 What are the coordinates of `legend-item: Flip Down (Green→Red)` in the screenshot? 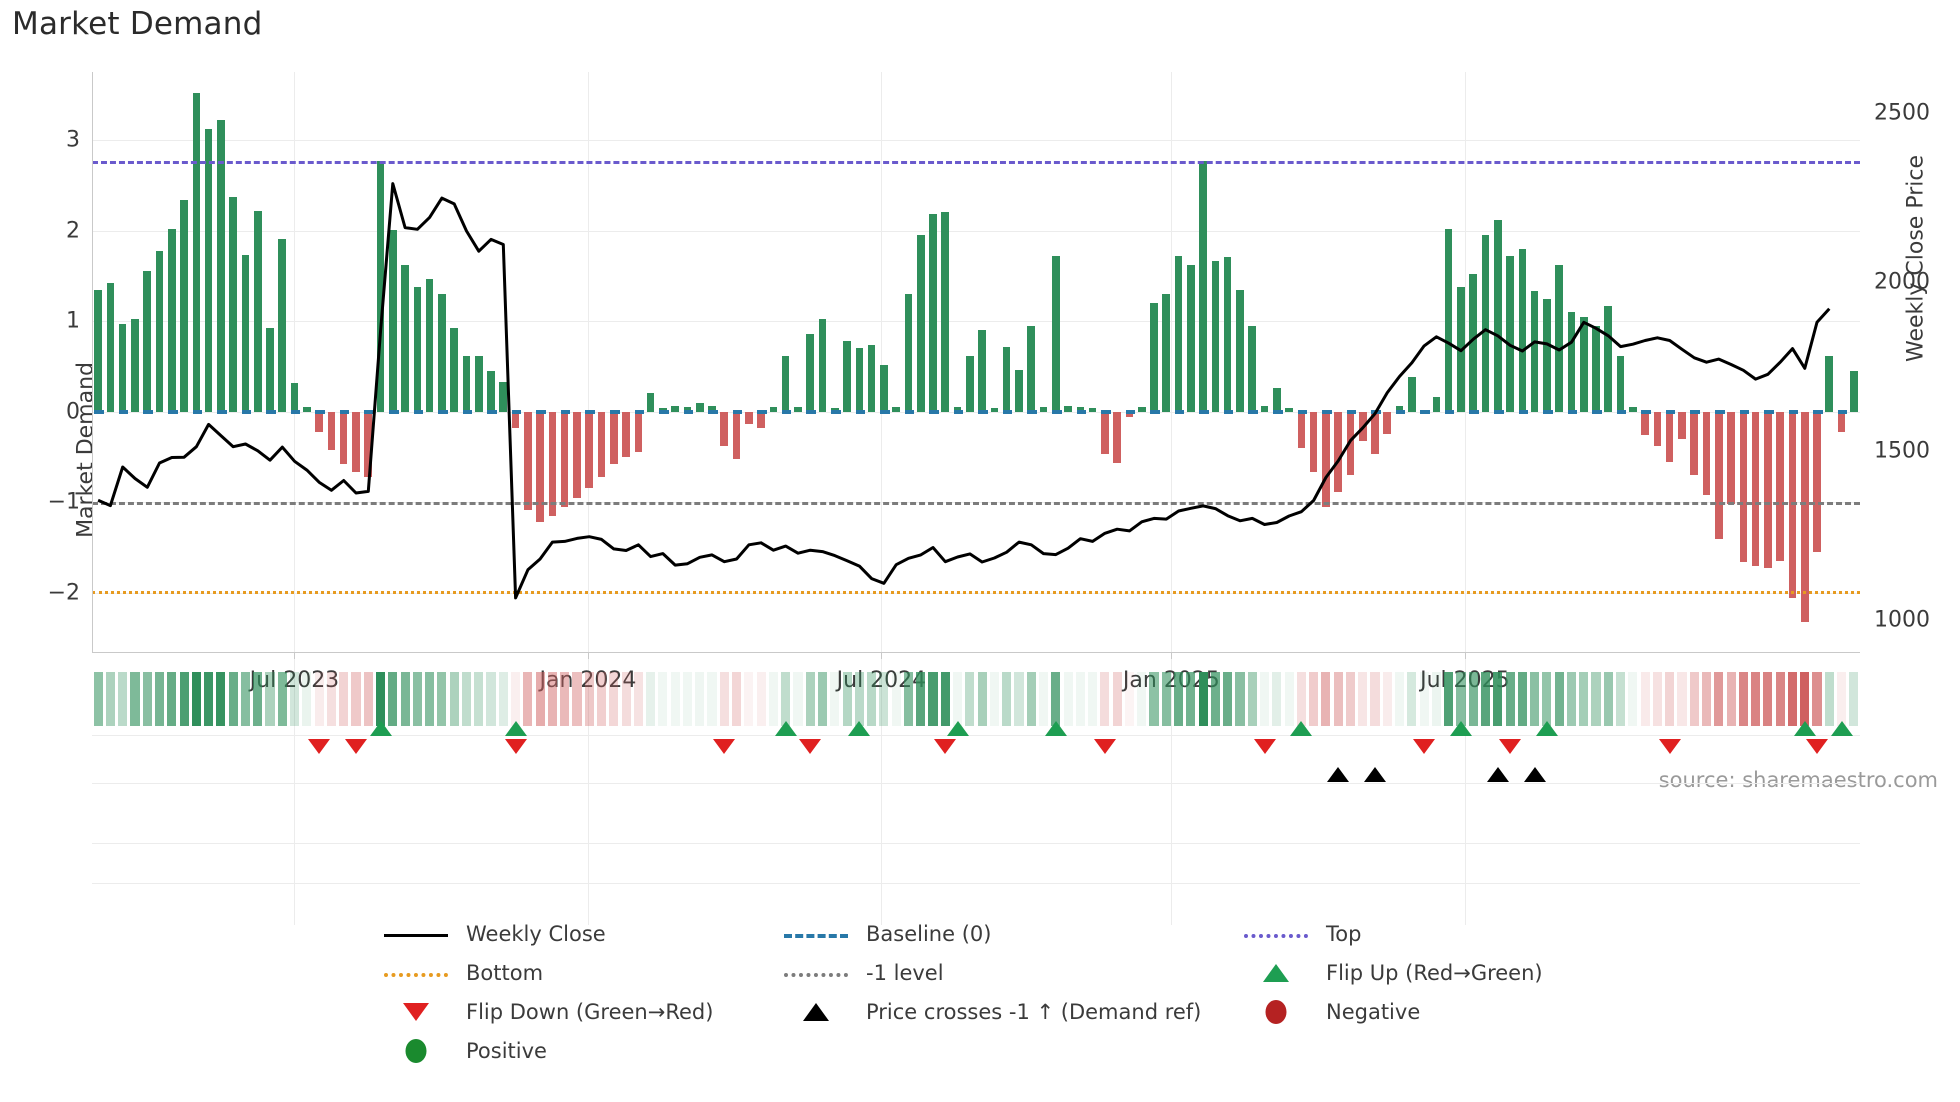 It's located at (580, 1012).